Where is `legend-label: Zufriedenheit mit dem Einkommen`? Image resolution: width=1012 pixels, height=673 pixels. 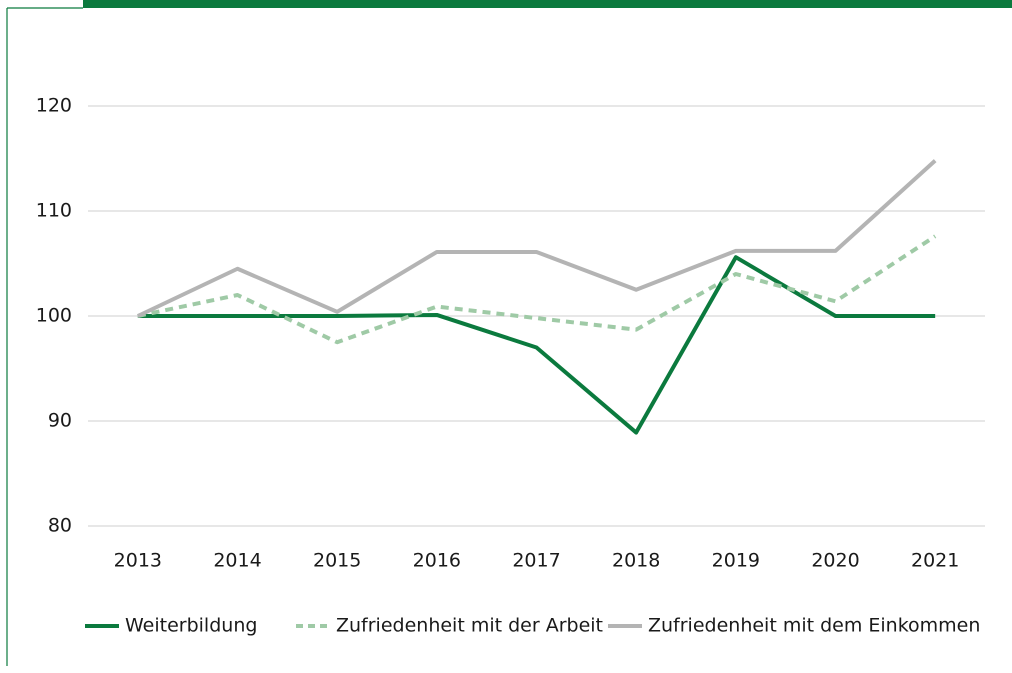 legend-label: Zufriedenheit mit dem Einkommen is located at coordinates (814, 626).